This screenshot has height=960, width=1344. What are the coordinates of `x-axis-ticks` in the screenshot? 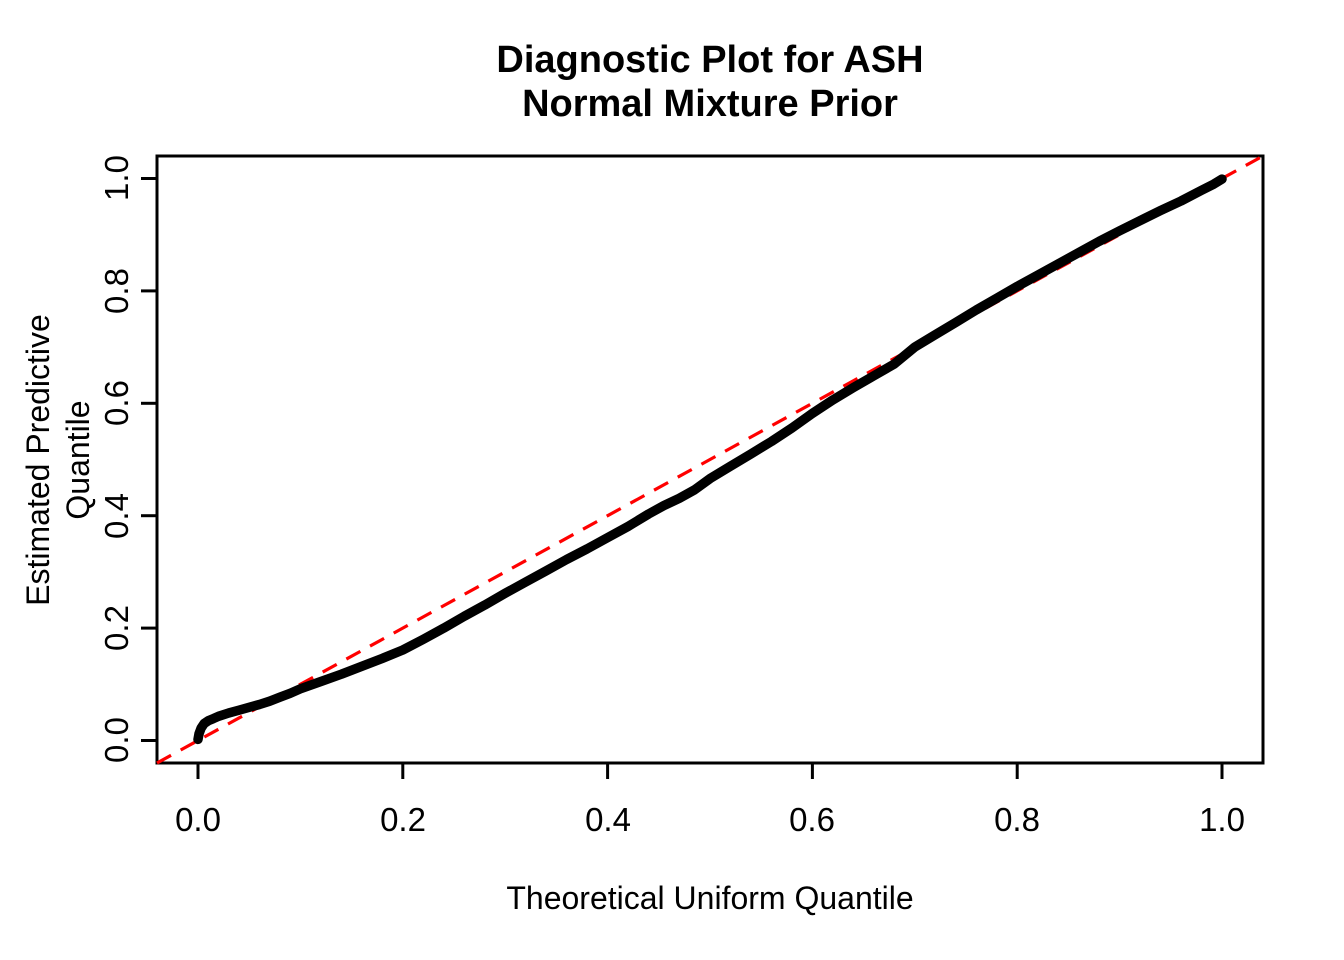 It's located at (710, 771).